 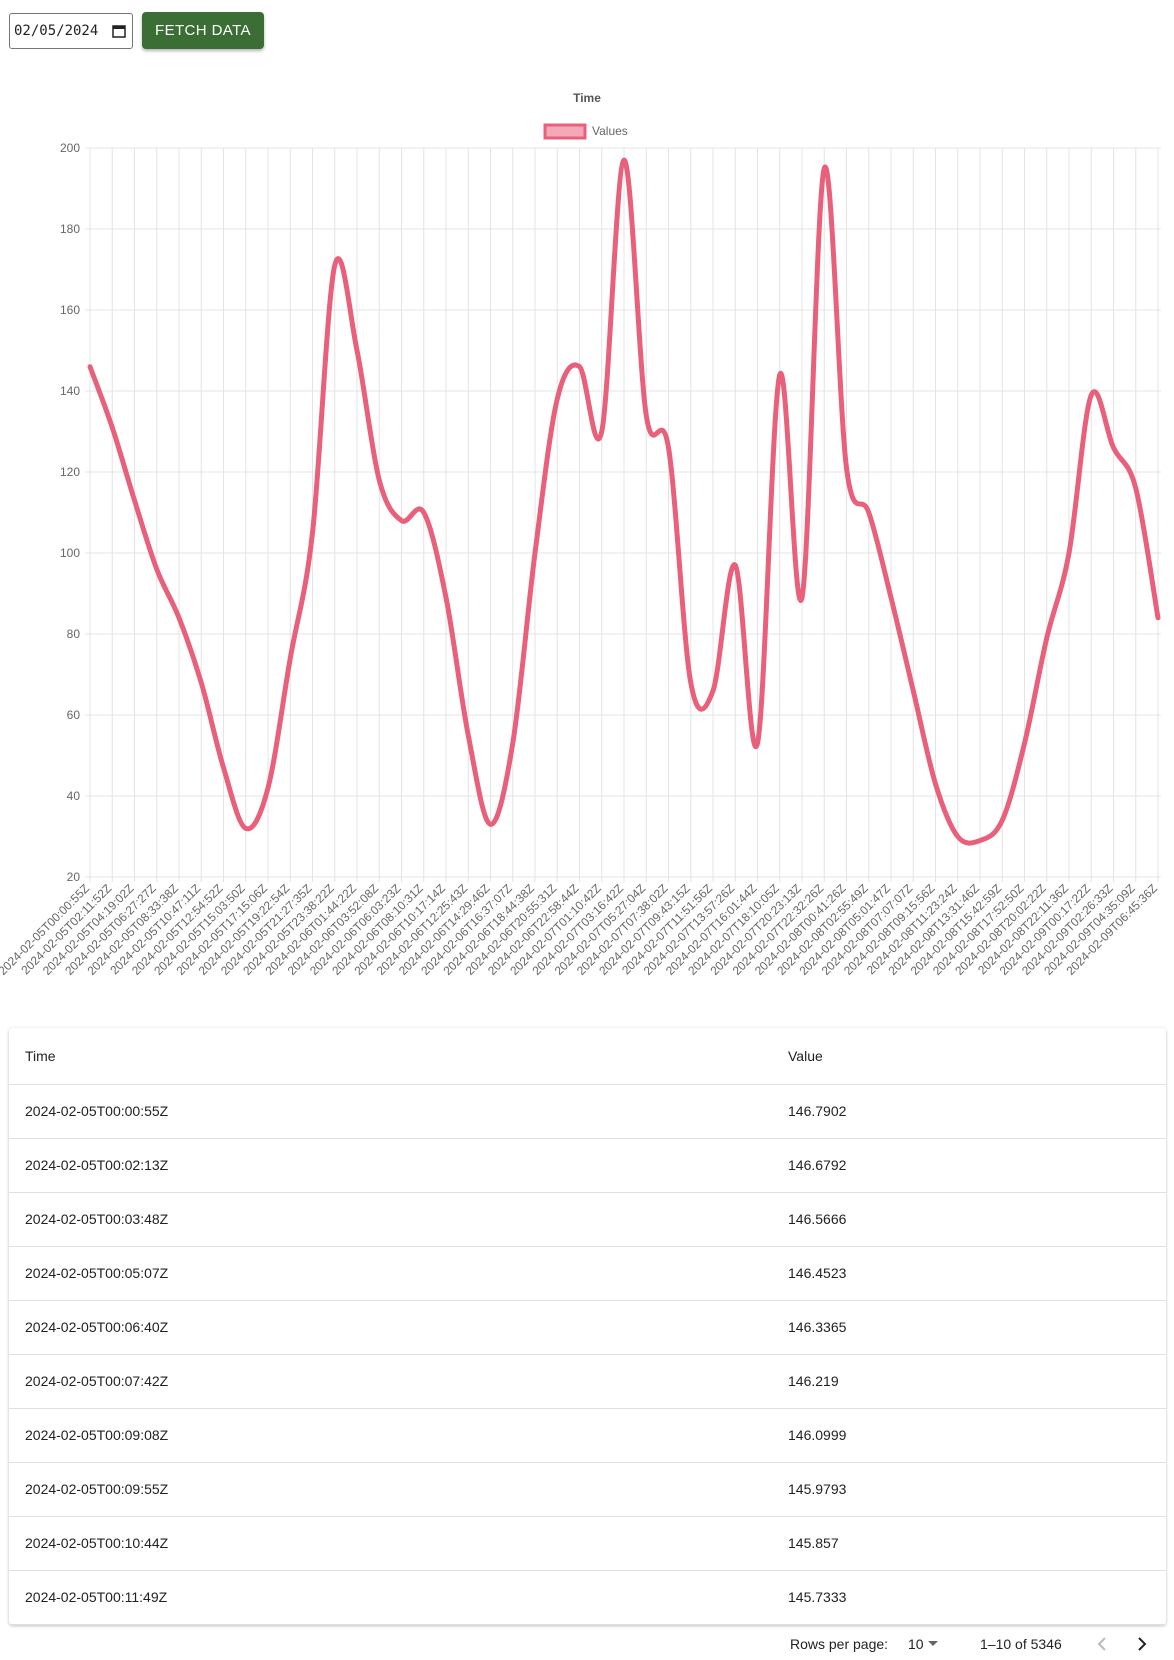 I want to click on fetch-button: FETCH DATA, so click(x=203, y=30).